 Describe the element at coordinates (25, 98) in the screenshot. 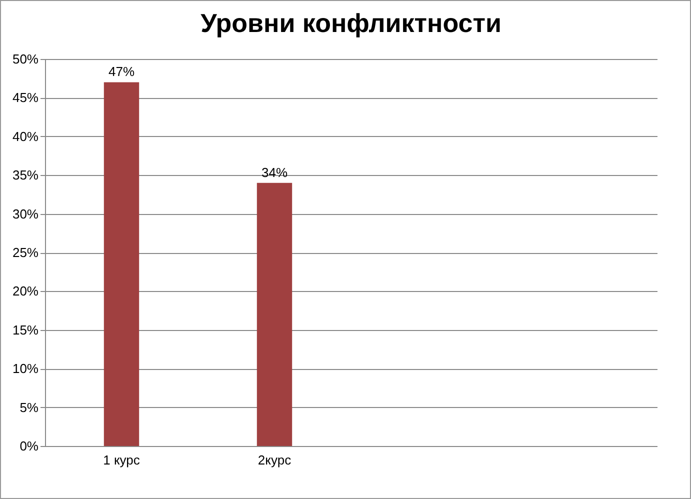

I see `y-tick-label: 45%` at that location.